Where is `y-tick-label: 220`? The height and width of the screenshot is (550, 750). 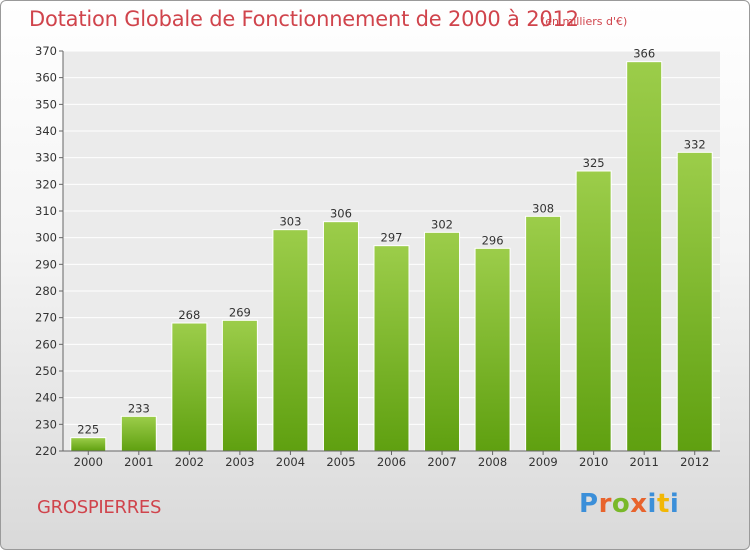 y-tick-label: 220 is located at coordinates (46, 451).